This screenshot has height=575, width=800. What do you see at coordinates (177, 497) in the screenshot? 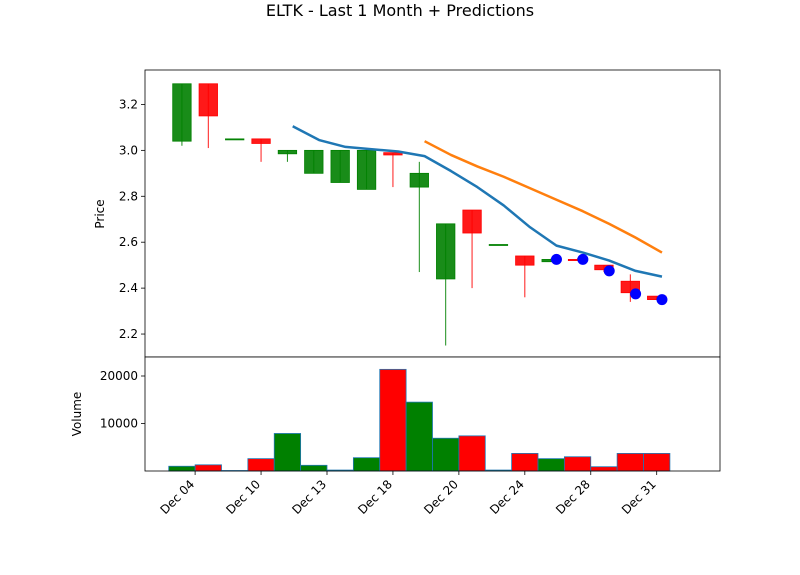
I see `x-tick-label: Dec 04` at bounding box center [177, 497].